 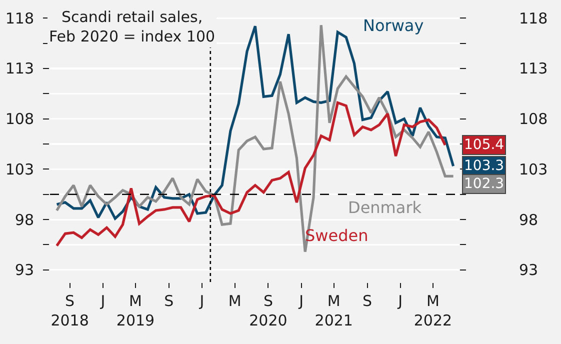 What do you see at coordinates (19, 69) in the screenshot?
I see `y-tick-label: 113` at bounding box center [19, 69].